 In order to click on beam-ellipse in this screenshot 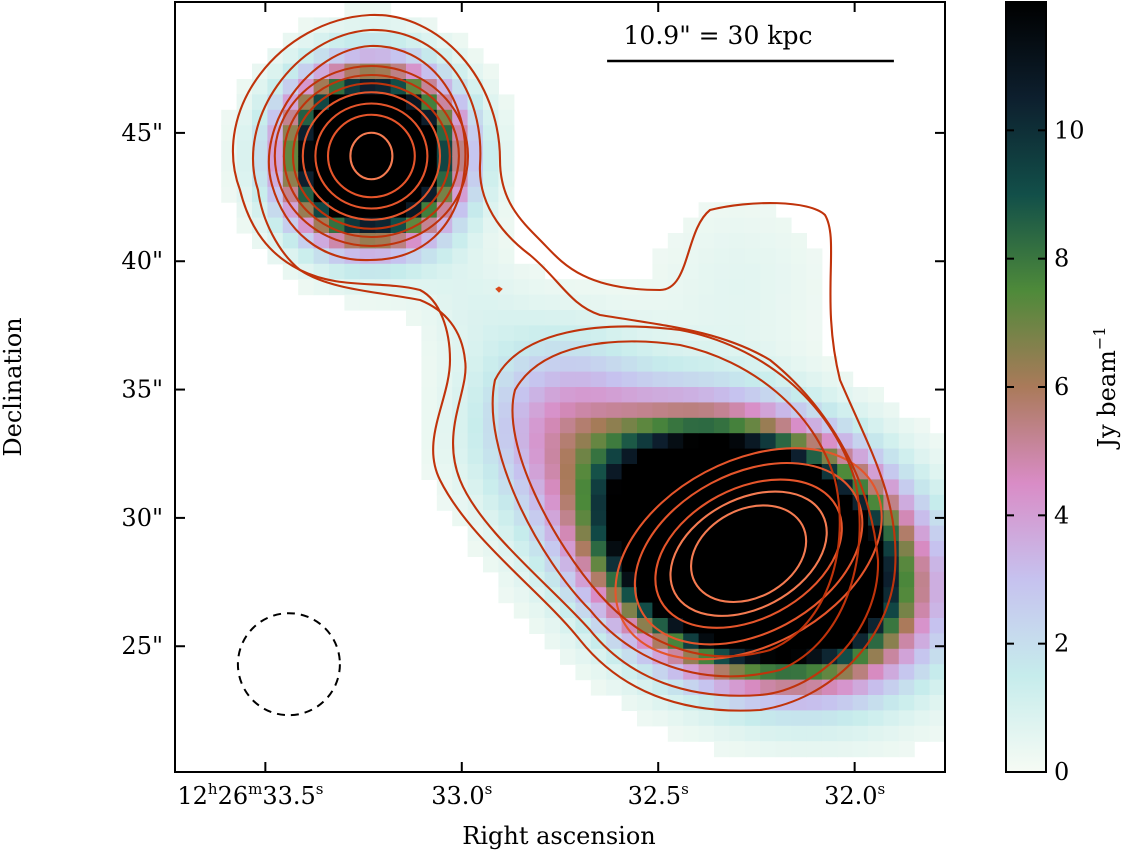, I will do `click(288, 664)`.